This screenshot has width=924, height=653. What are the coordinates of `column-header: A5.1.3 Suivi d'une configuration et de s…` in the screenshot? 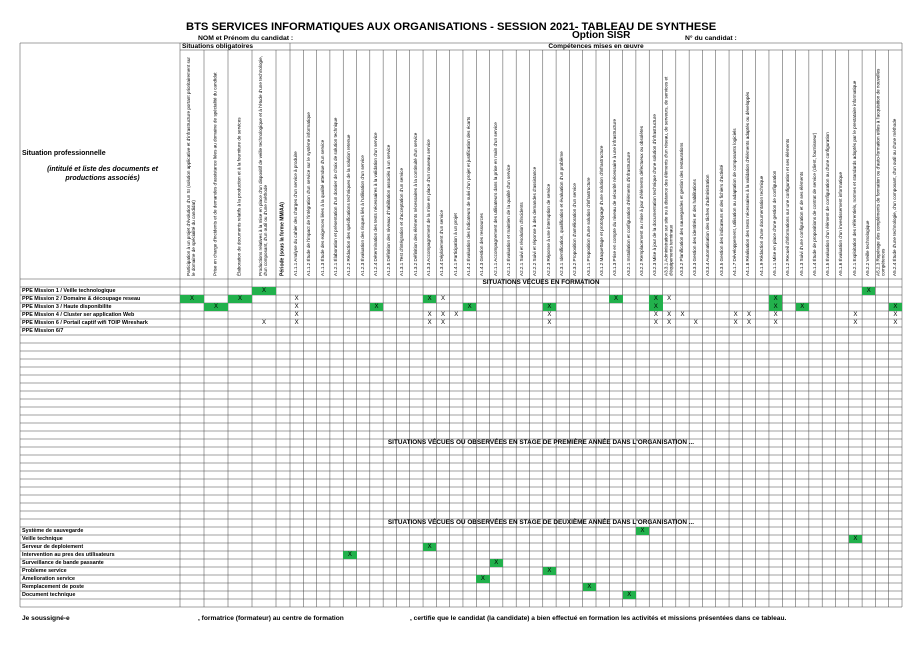 It's located at (801, 223).